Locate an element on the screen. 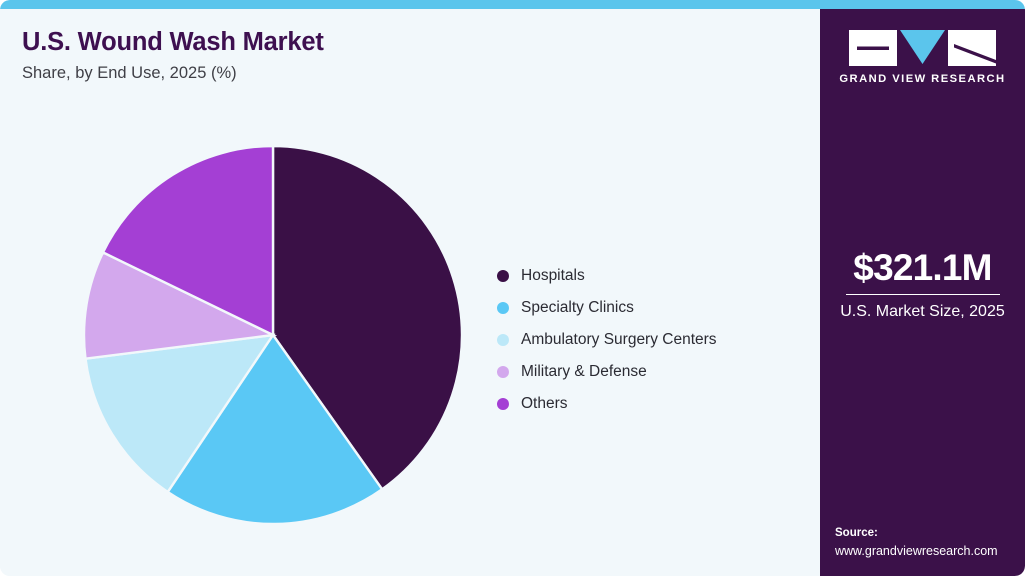 This screenshot has width=1025, height=576. stat-divider is located at coordinates (922, 294).